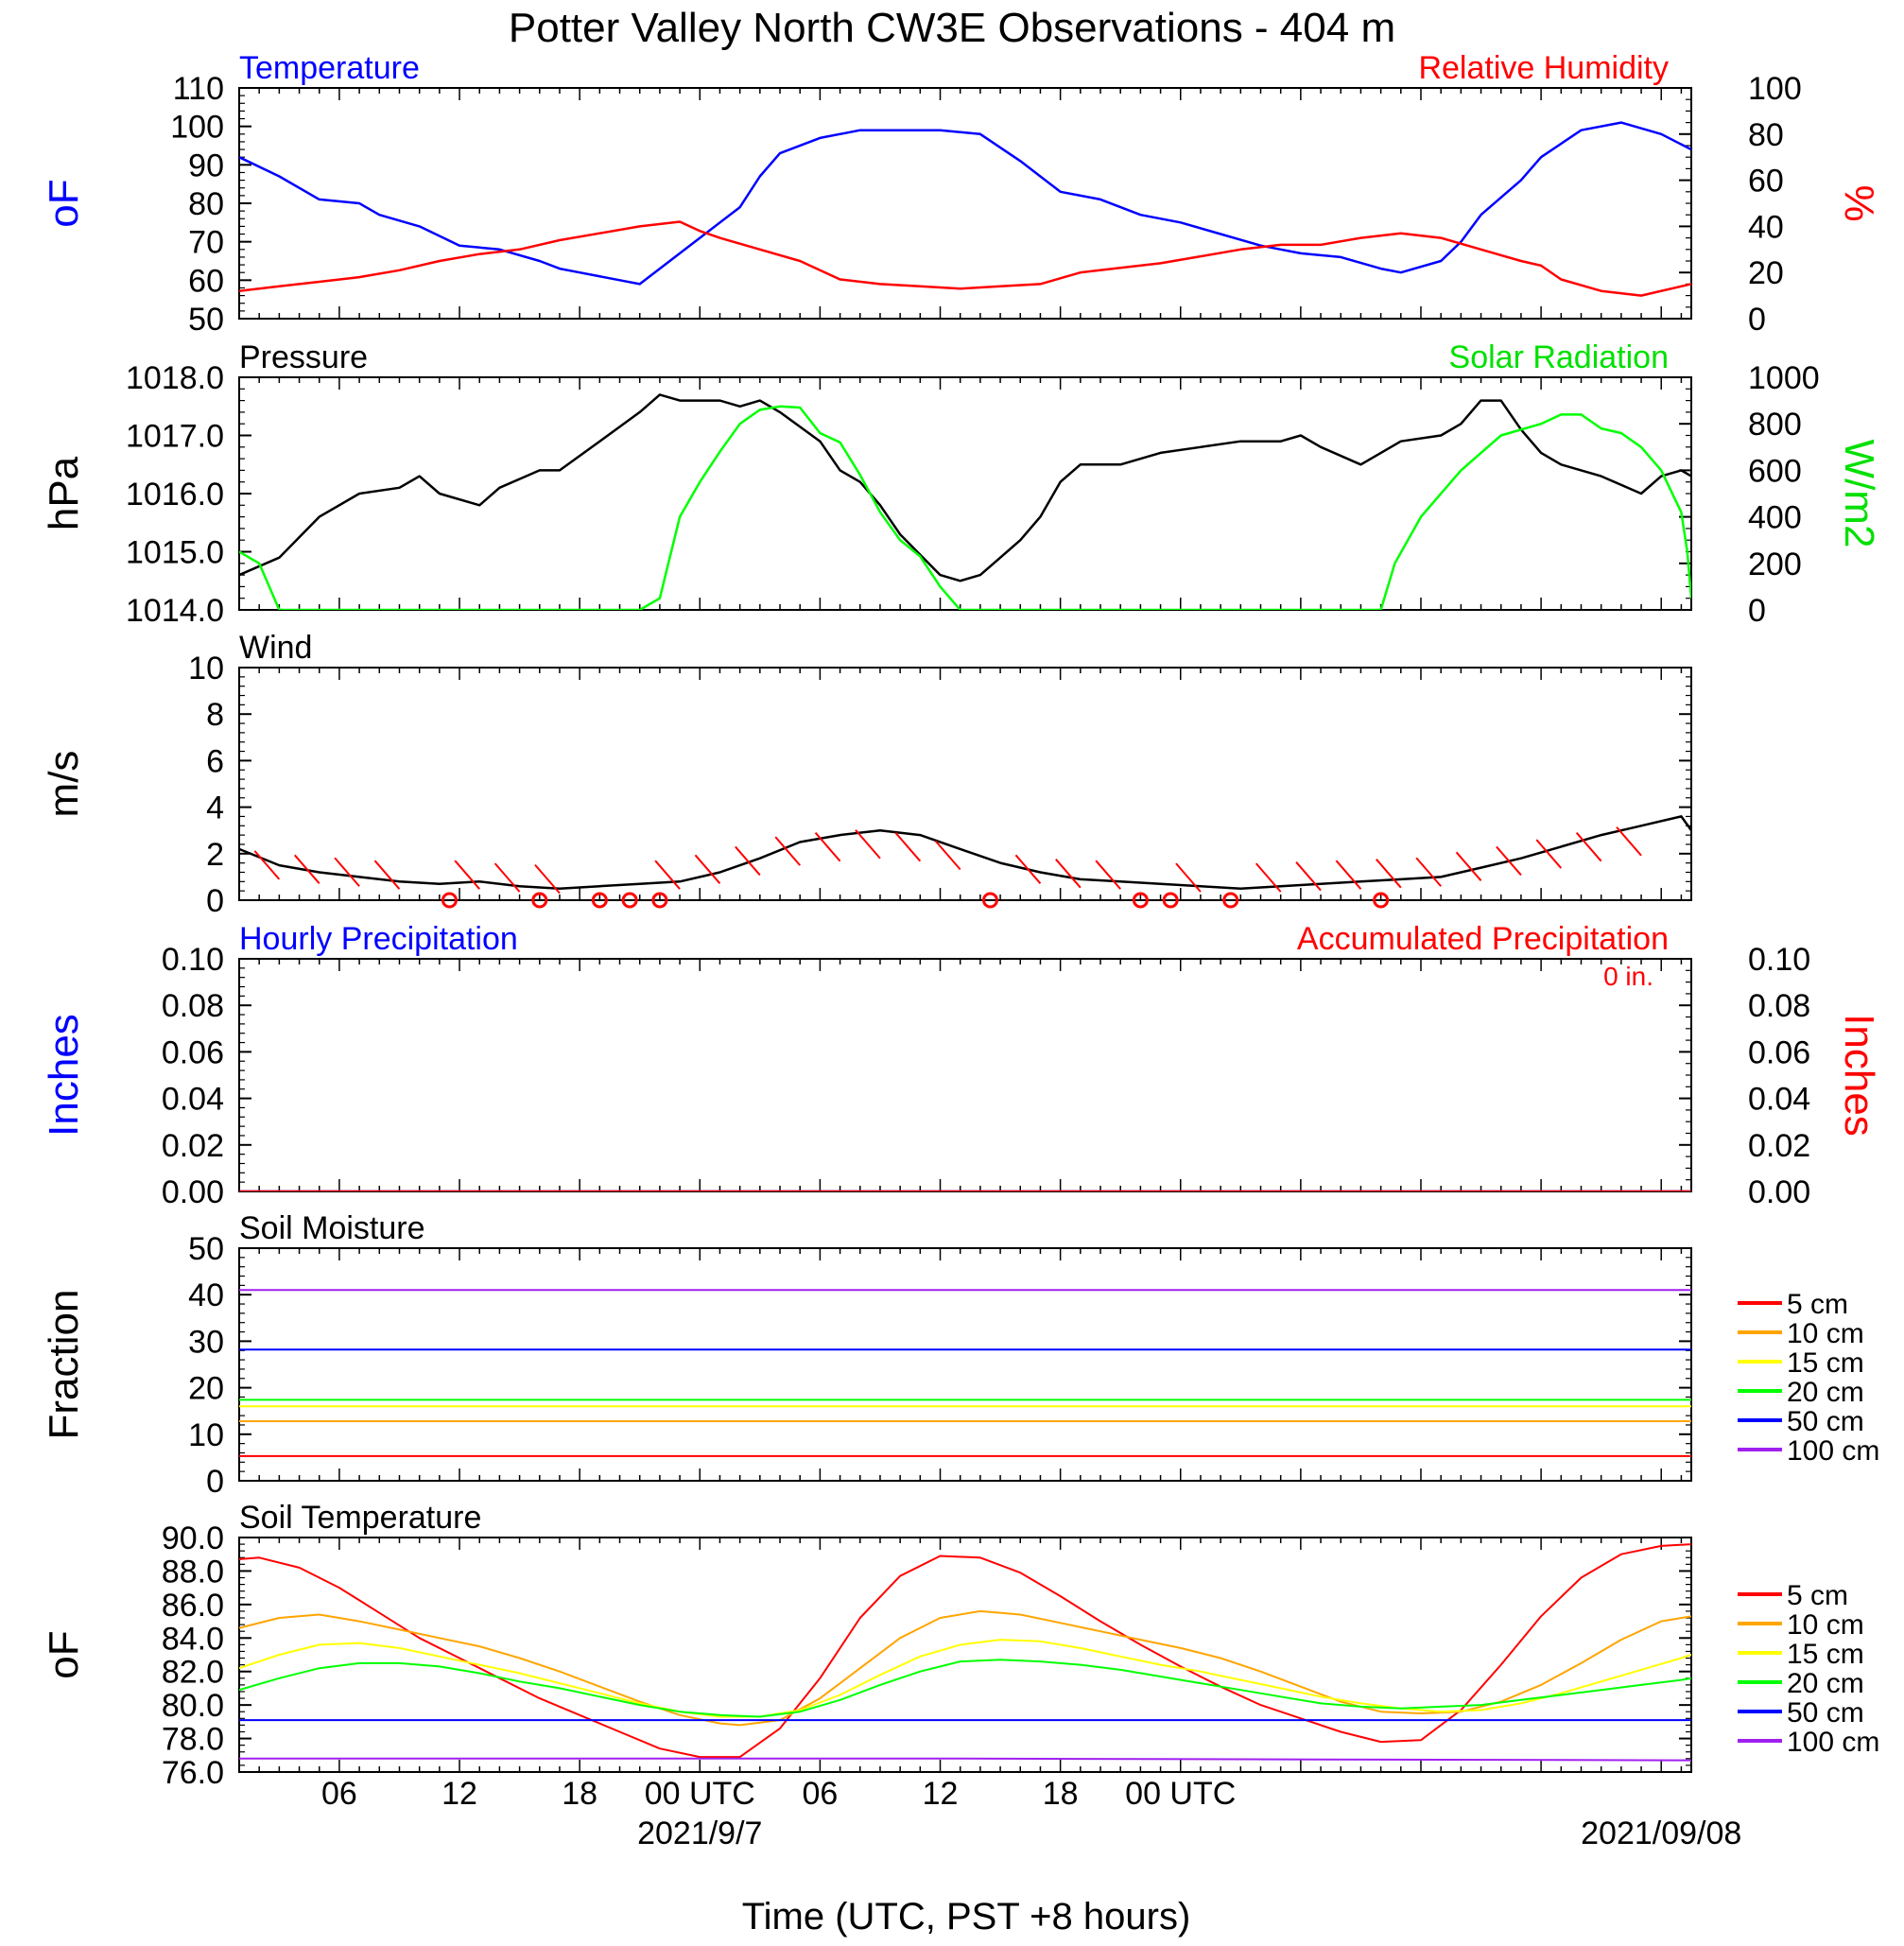  I want to click on panel-title-left: Soil Temperature, so click(360, 1518).